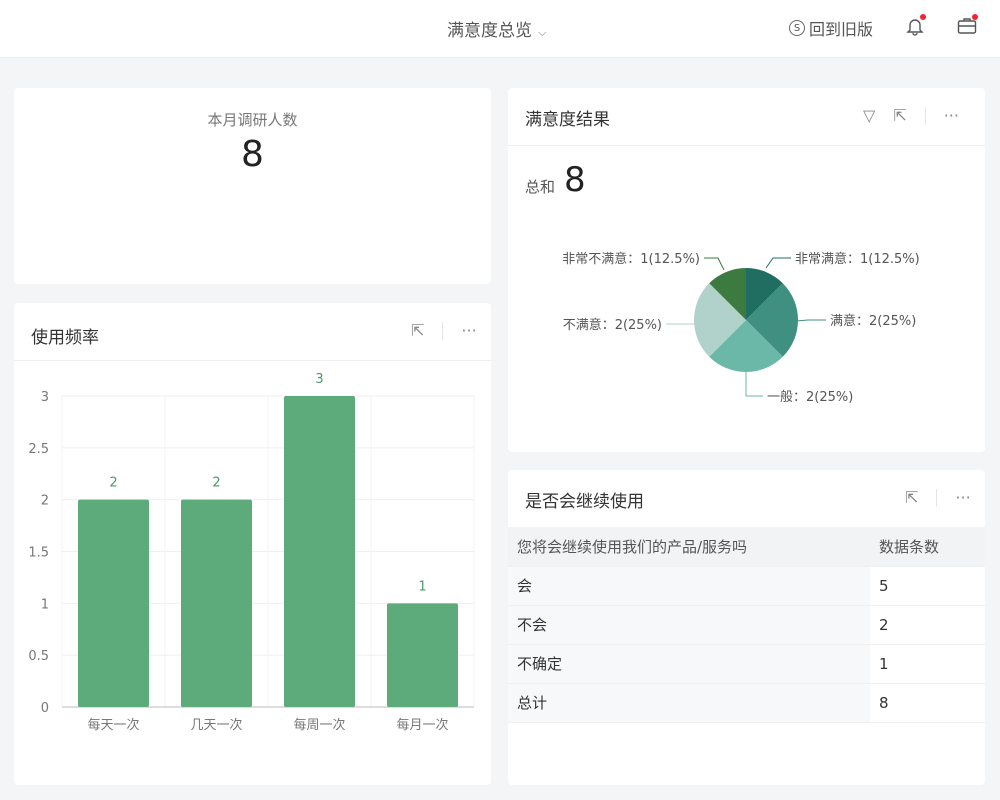  What do you see at coordinates (575, 180) in the screenshot?
I see `sum-value: 8` at bounding box center [575, 180].